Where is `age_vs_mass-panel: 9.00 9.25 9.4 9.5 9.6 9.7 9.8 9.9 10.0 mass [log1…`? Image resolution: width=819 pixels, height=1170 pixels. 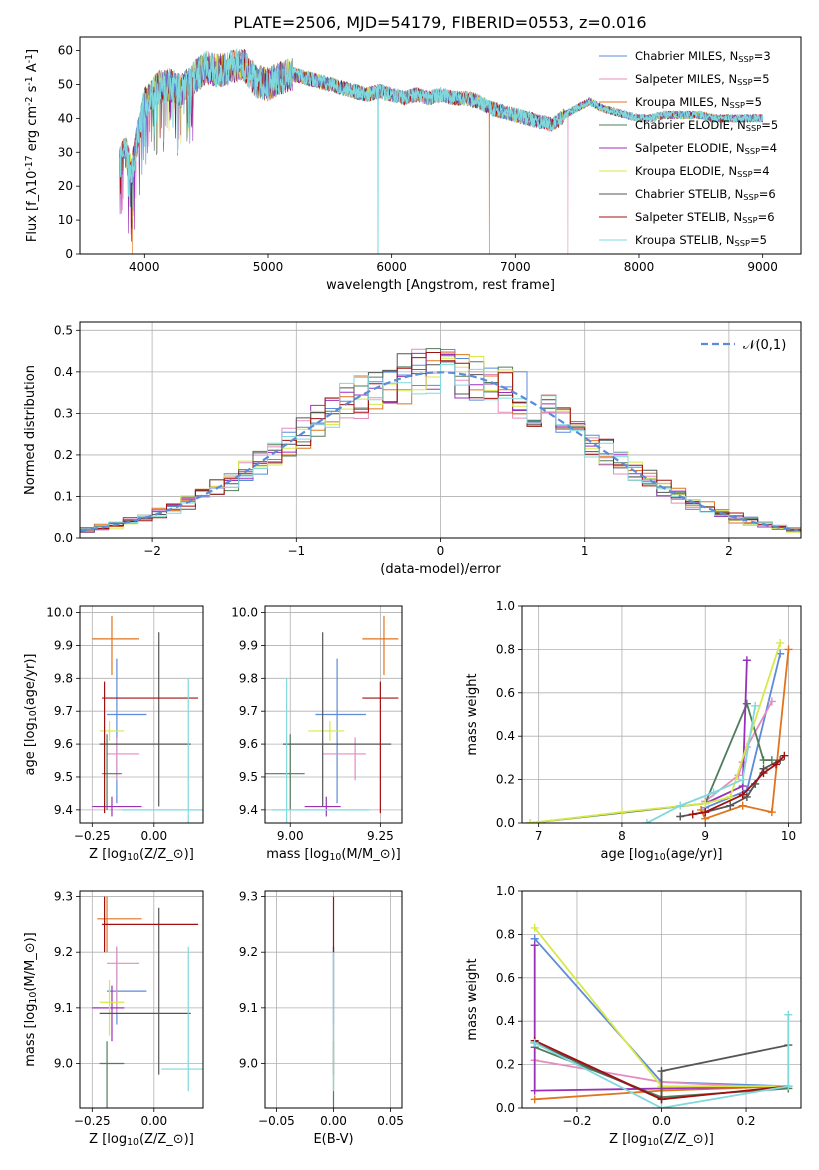 age_vs_mass-panel: 9.00 9.25 9.4 9.5 9.6 9.7 9.8 9.9 10.0 mass [log1… is located at coordinates (317, 734).